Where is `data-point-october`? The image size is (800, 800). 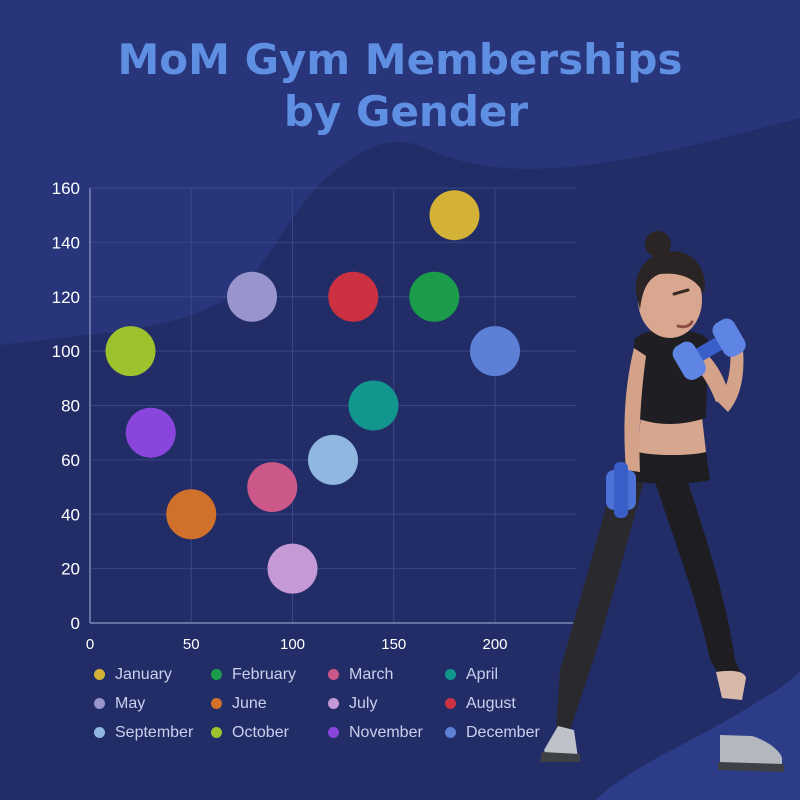
data-point-october is located at coordinates (130, 351).